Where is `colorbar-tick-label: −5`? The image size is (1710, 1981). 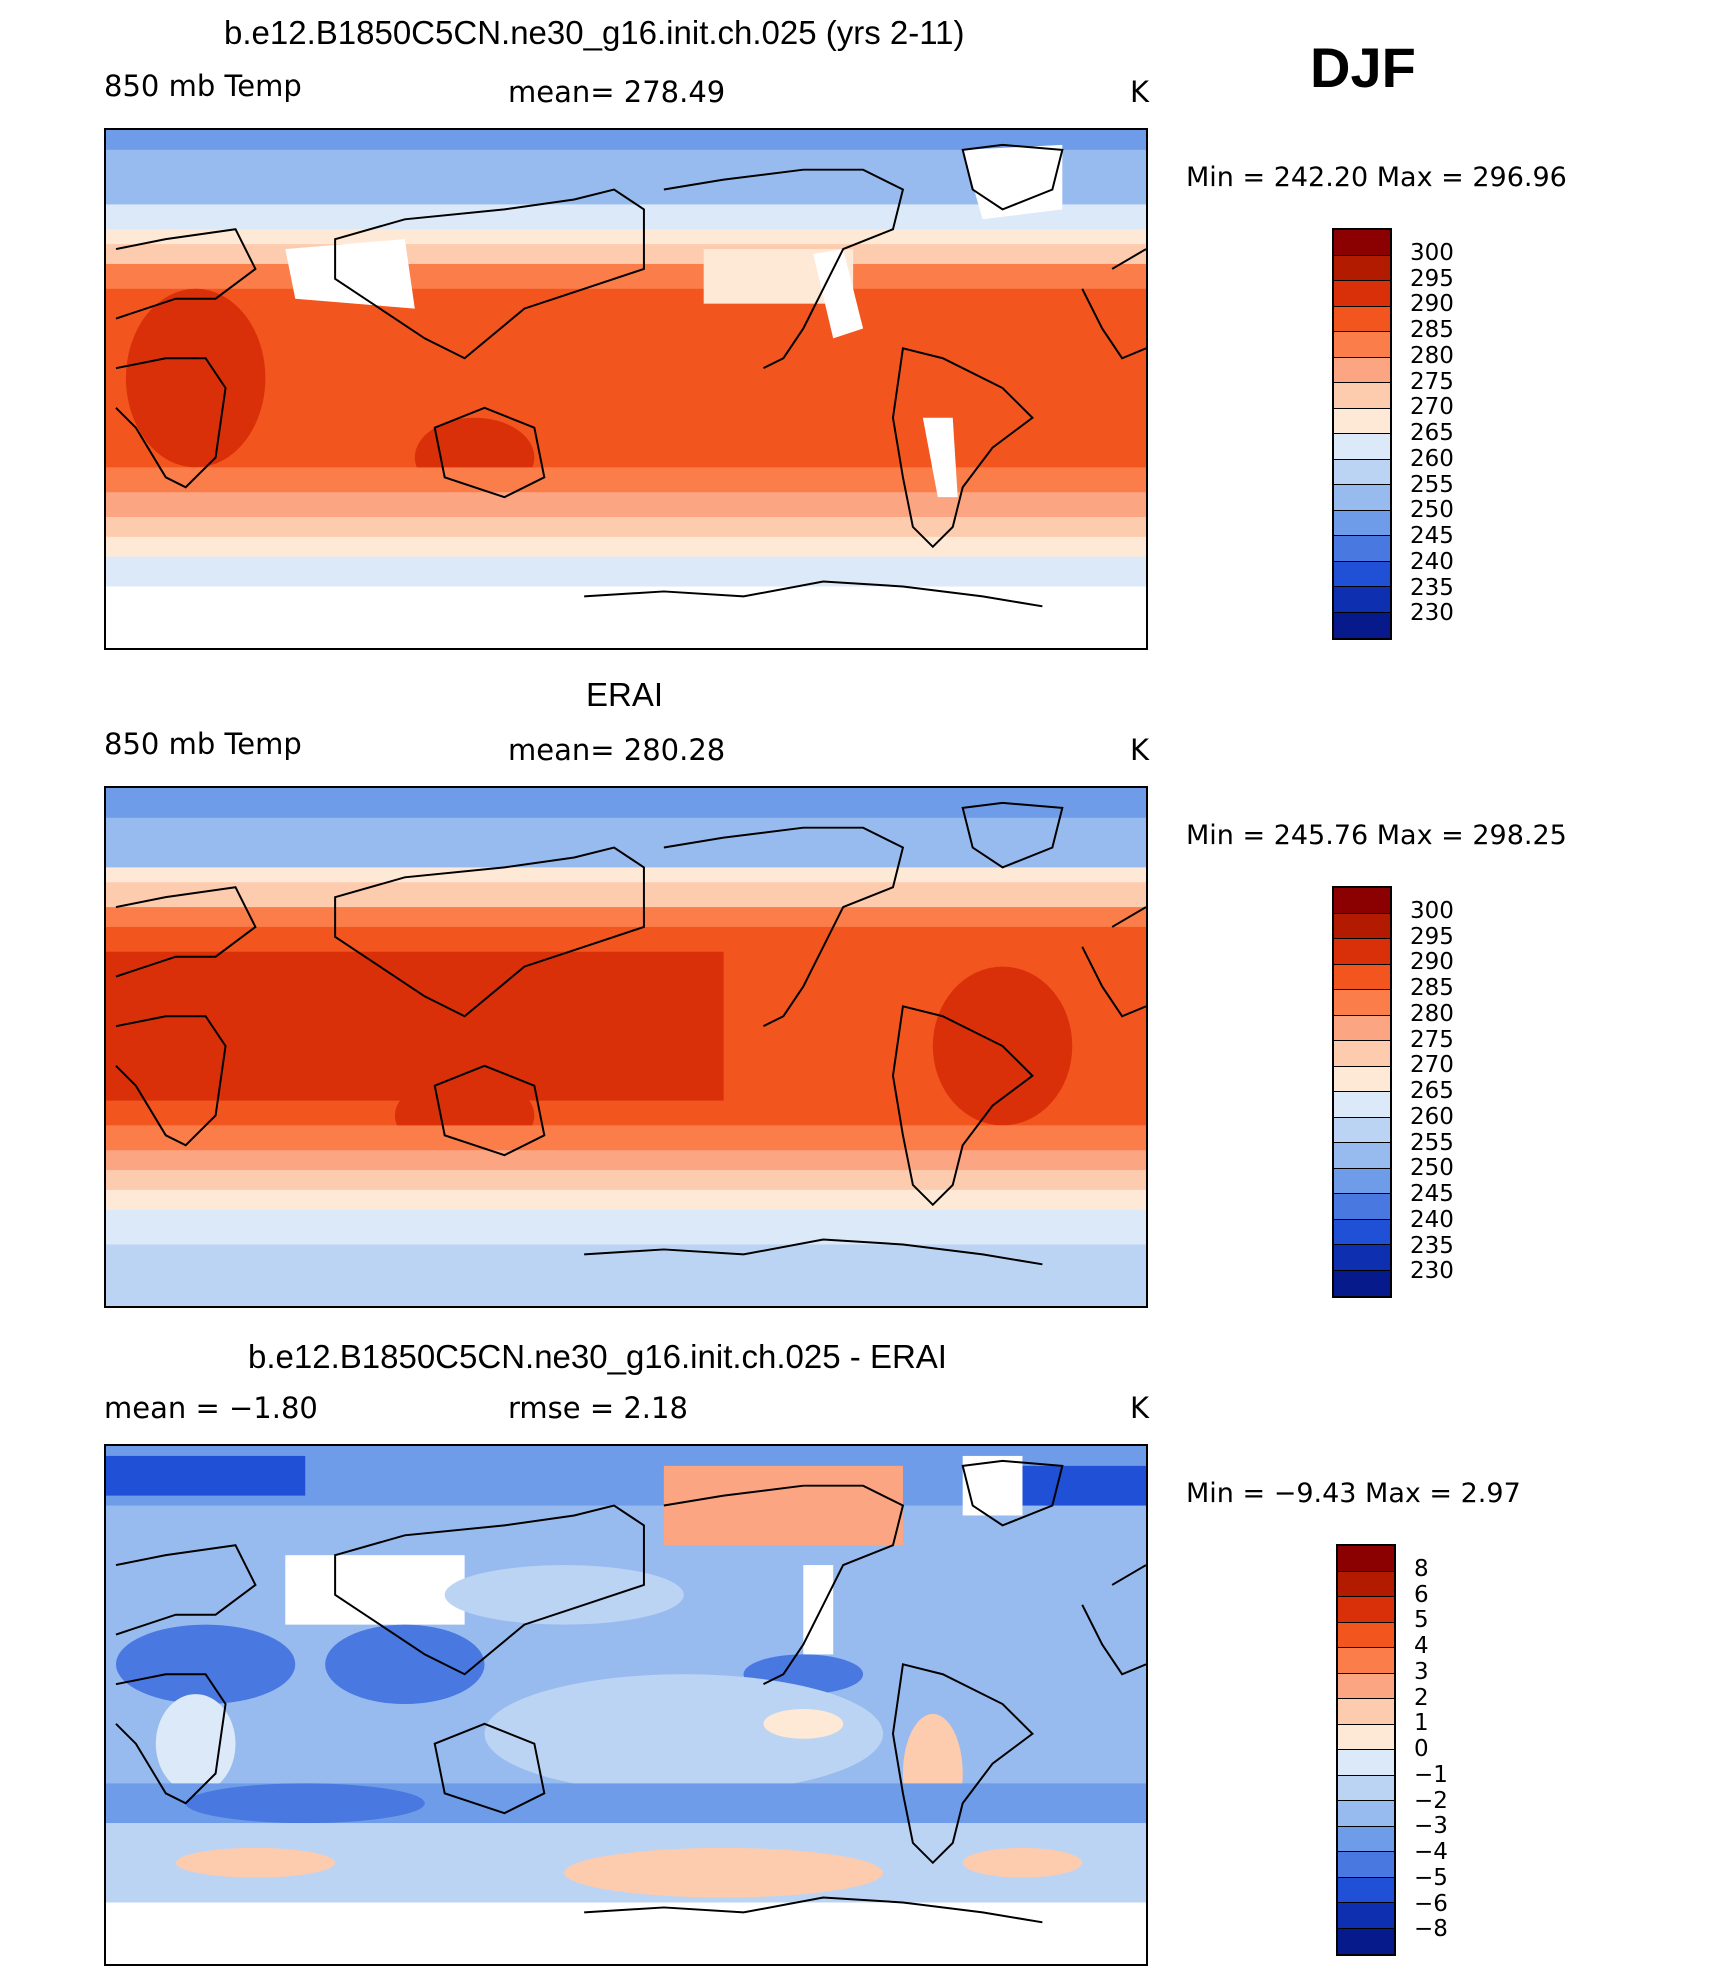
colorbar-tick-label: −5 is located at coordinates (1431, 1877).